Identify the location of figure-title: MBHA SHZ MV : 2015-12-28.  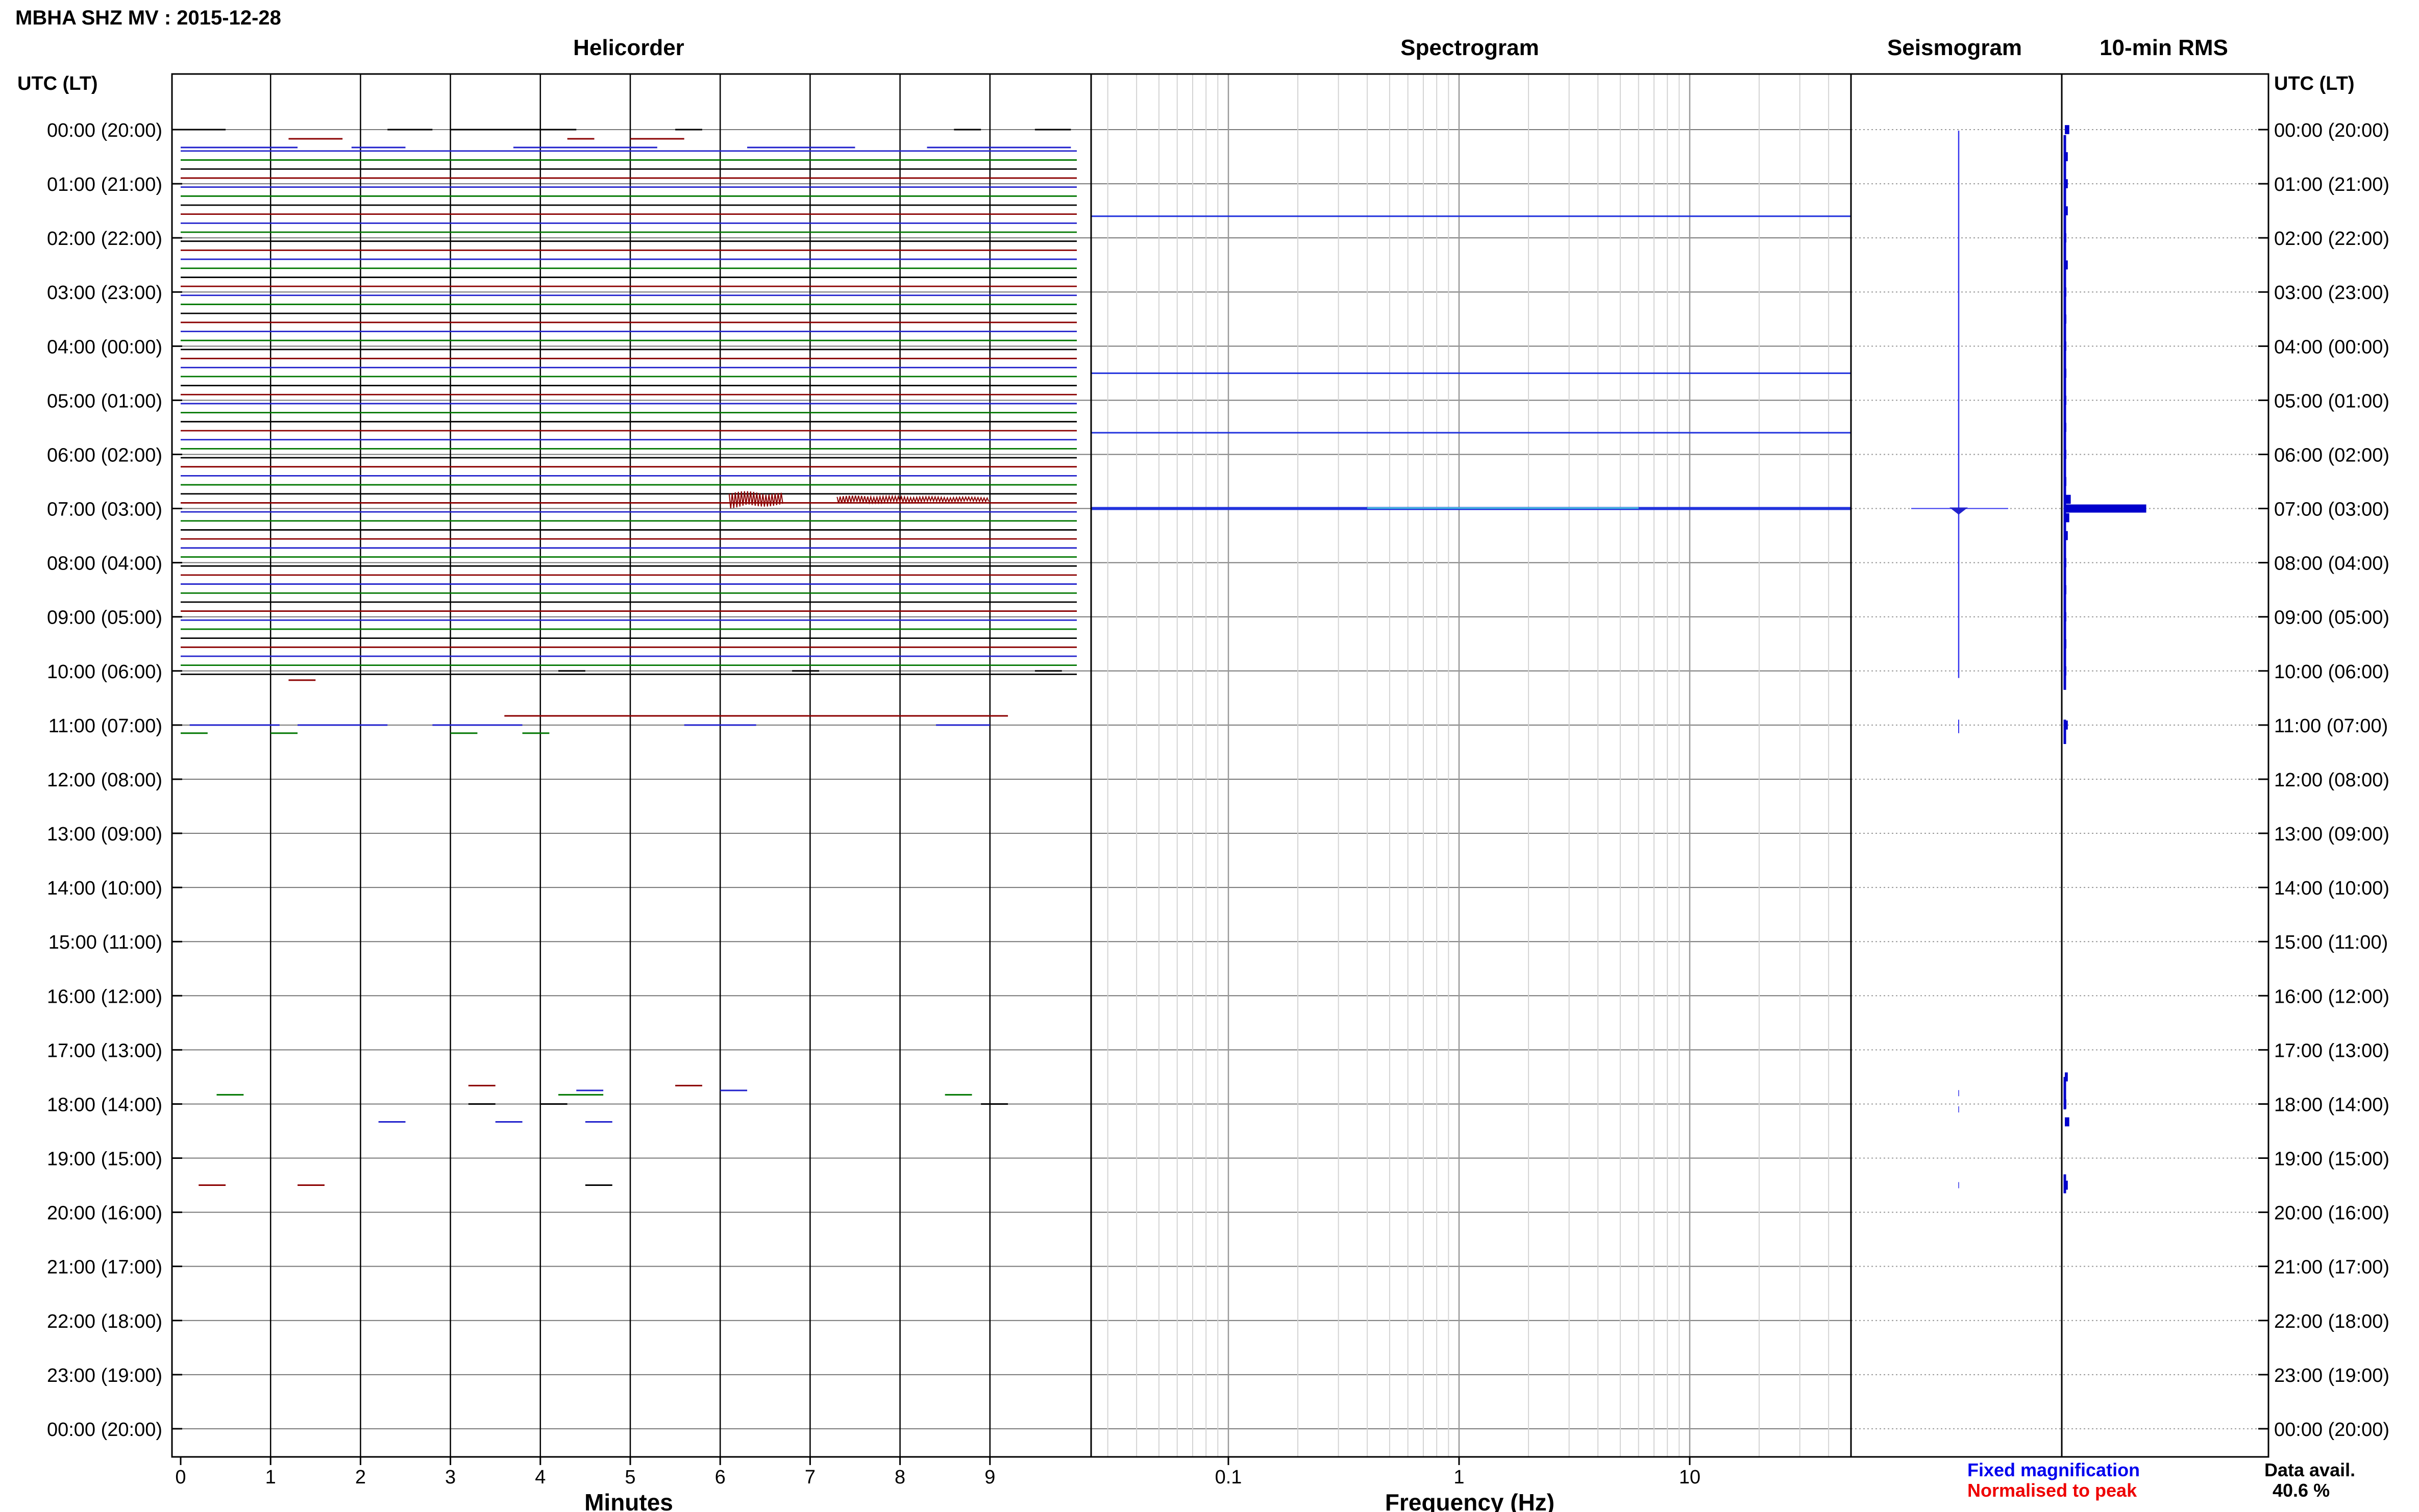
(148, 18).